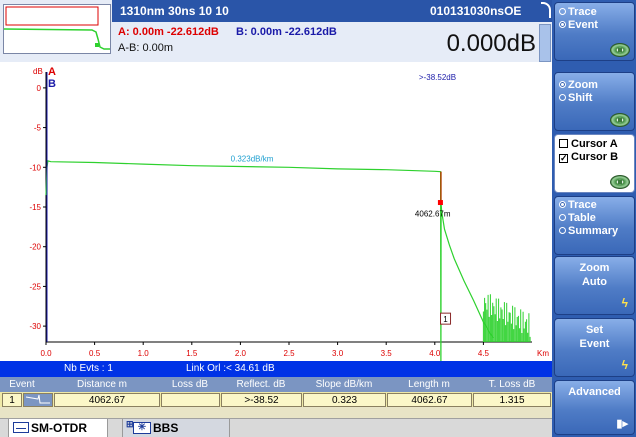 This screenshot has height=437, width=636. I want to click on event-number-marker: 1, so click(445, 319).